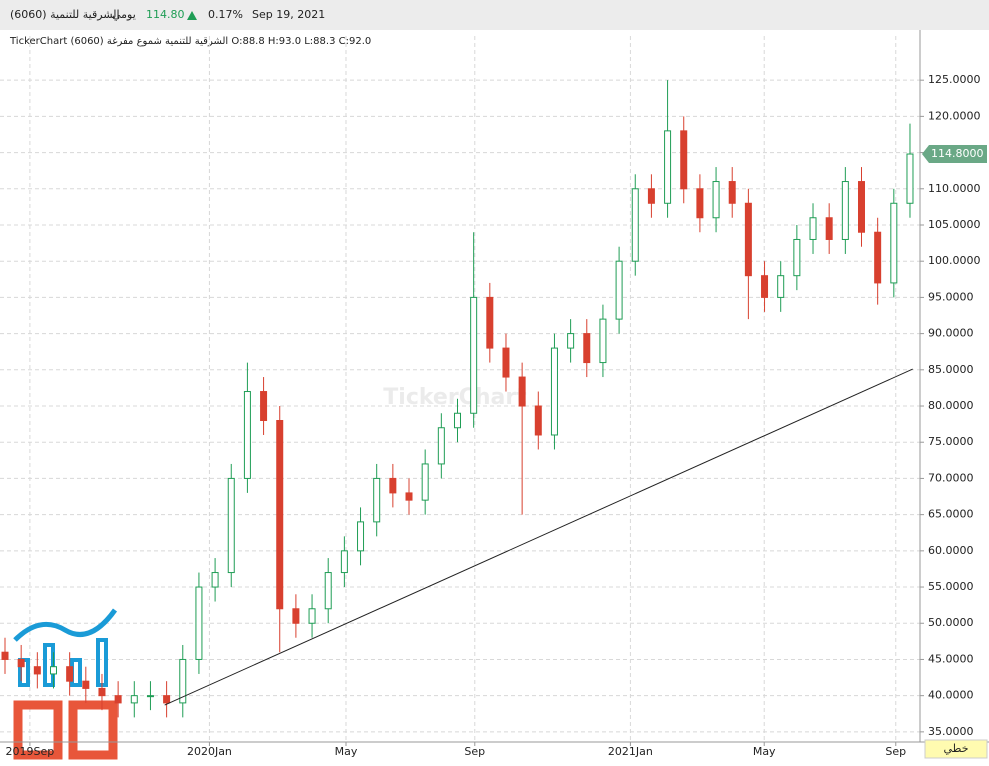  What do you see at coordinates (65, 14) in the screenshot?
I see `stock-name: (6060) الشرقية للتنمية` at bounding box center [65, 14].